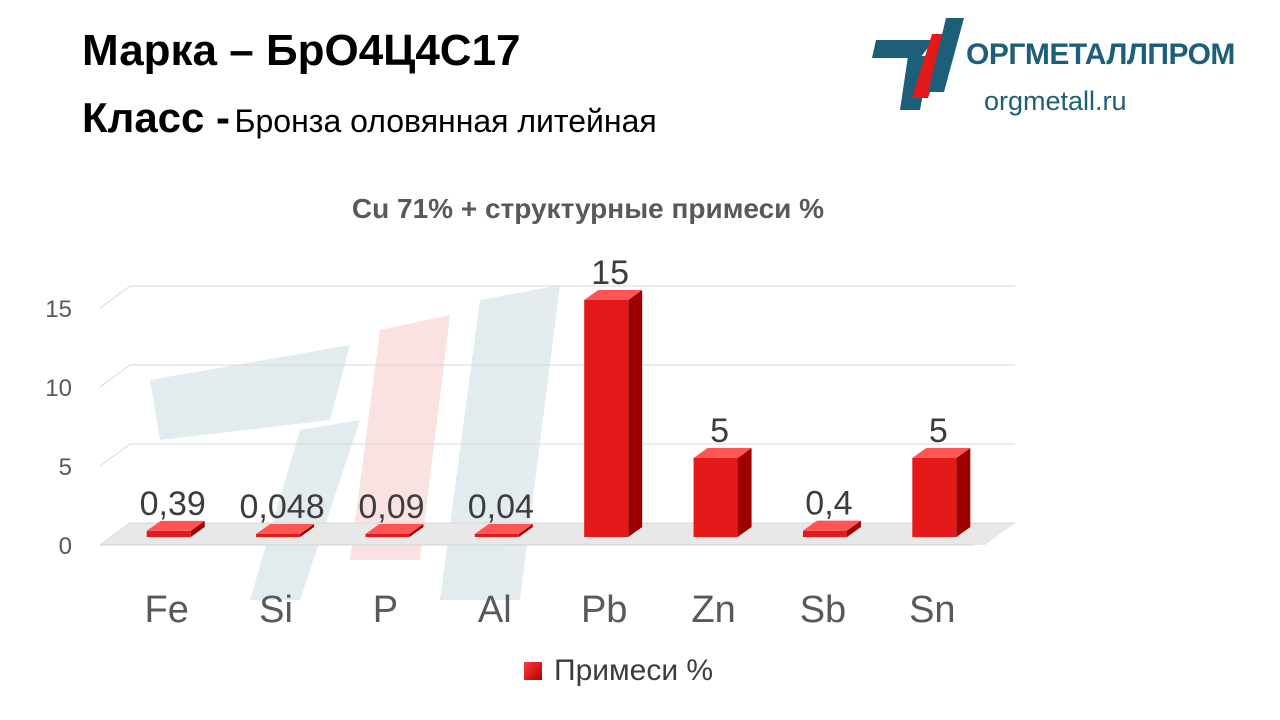 Image resolution: width=1280 pixels, height=720 pixels. Describe the element at coordinates (713, 610) in the screenshot. I see `x-tick-label: Zn` at that location.